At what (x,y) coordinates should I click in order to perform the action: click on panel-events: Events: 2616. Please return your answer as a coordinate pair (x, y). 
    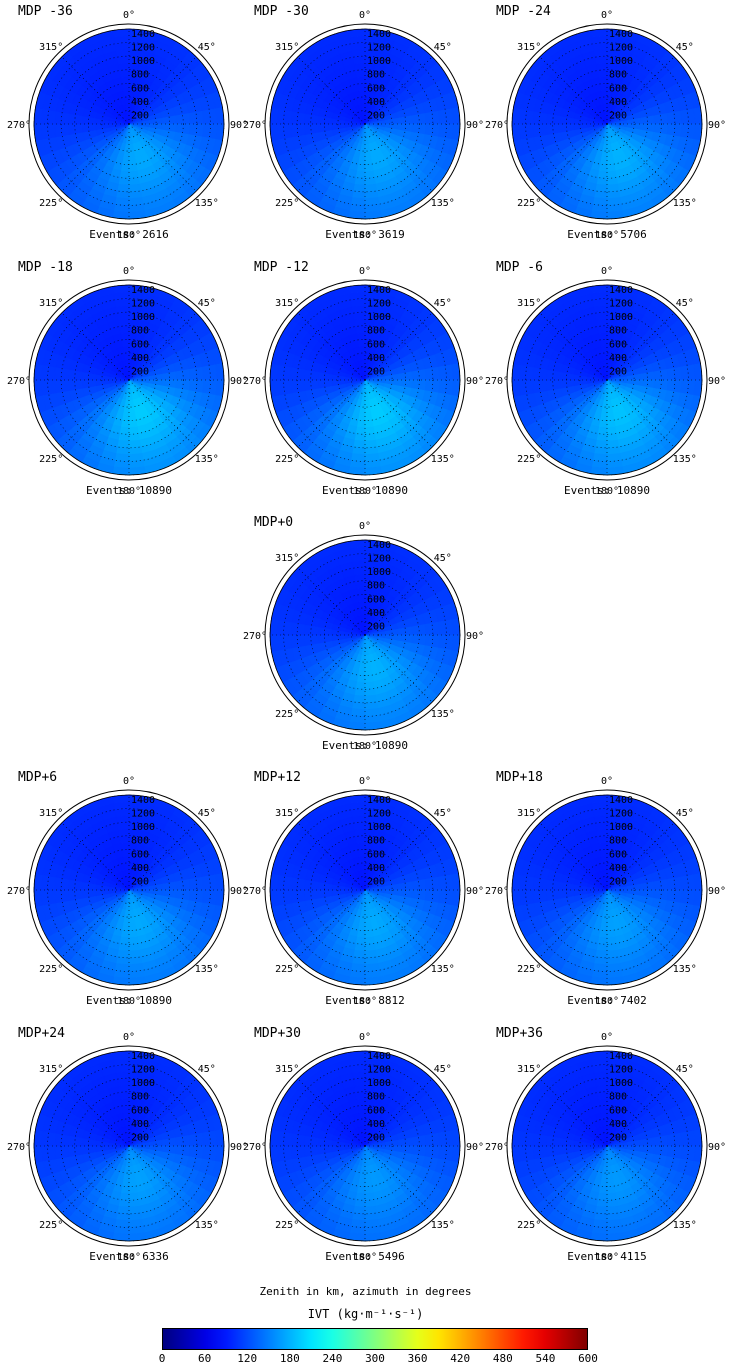
    Looking at the image, I should click on (129, 234).